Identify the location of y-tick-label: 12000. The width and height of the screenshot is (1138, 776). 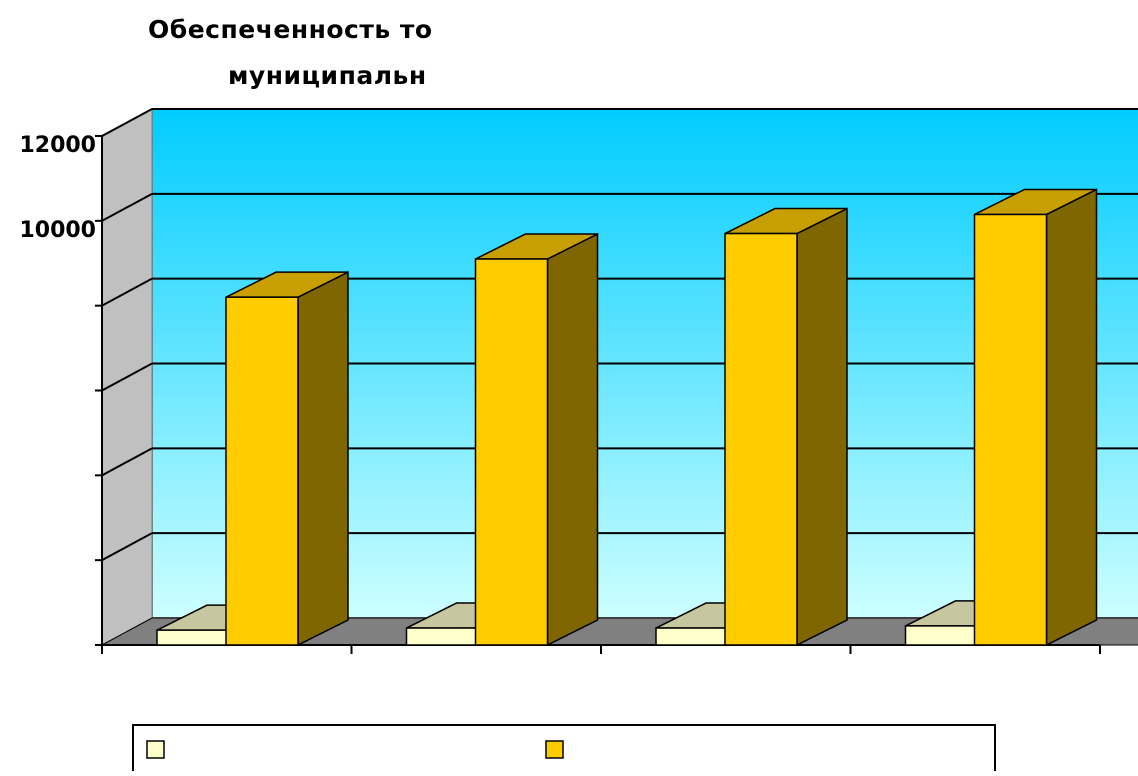
(57, 145).